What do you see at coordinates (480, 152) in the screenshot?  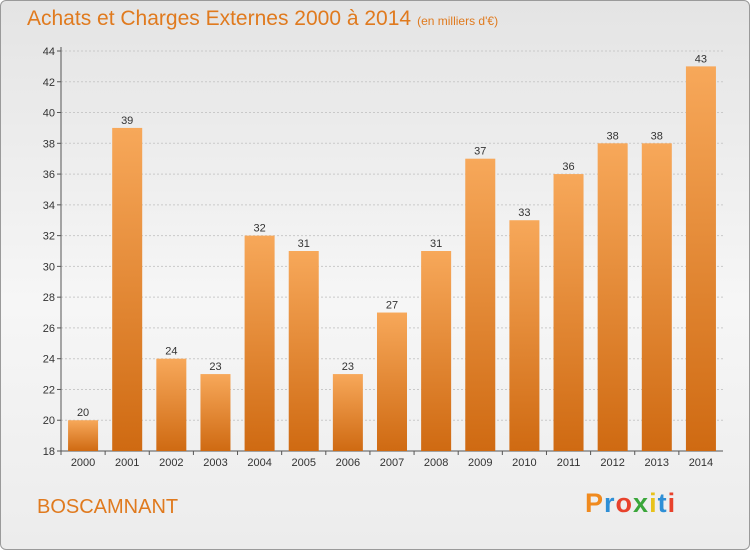 I see `data-label: 37` at bounding box center [480, 152].